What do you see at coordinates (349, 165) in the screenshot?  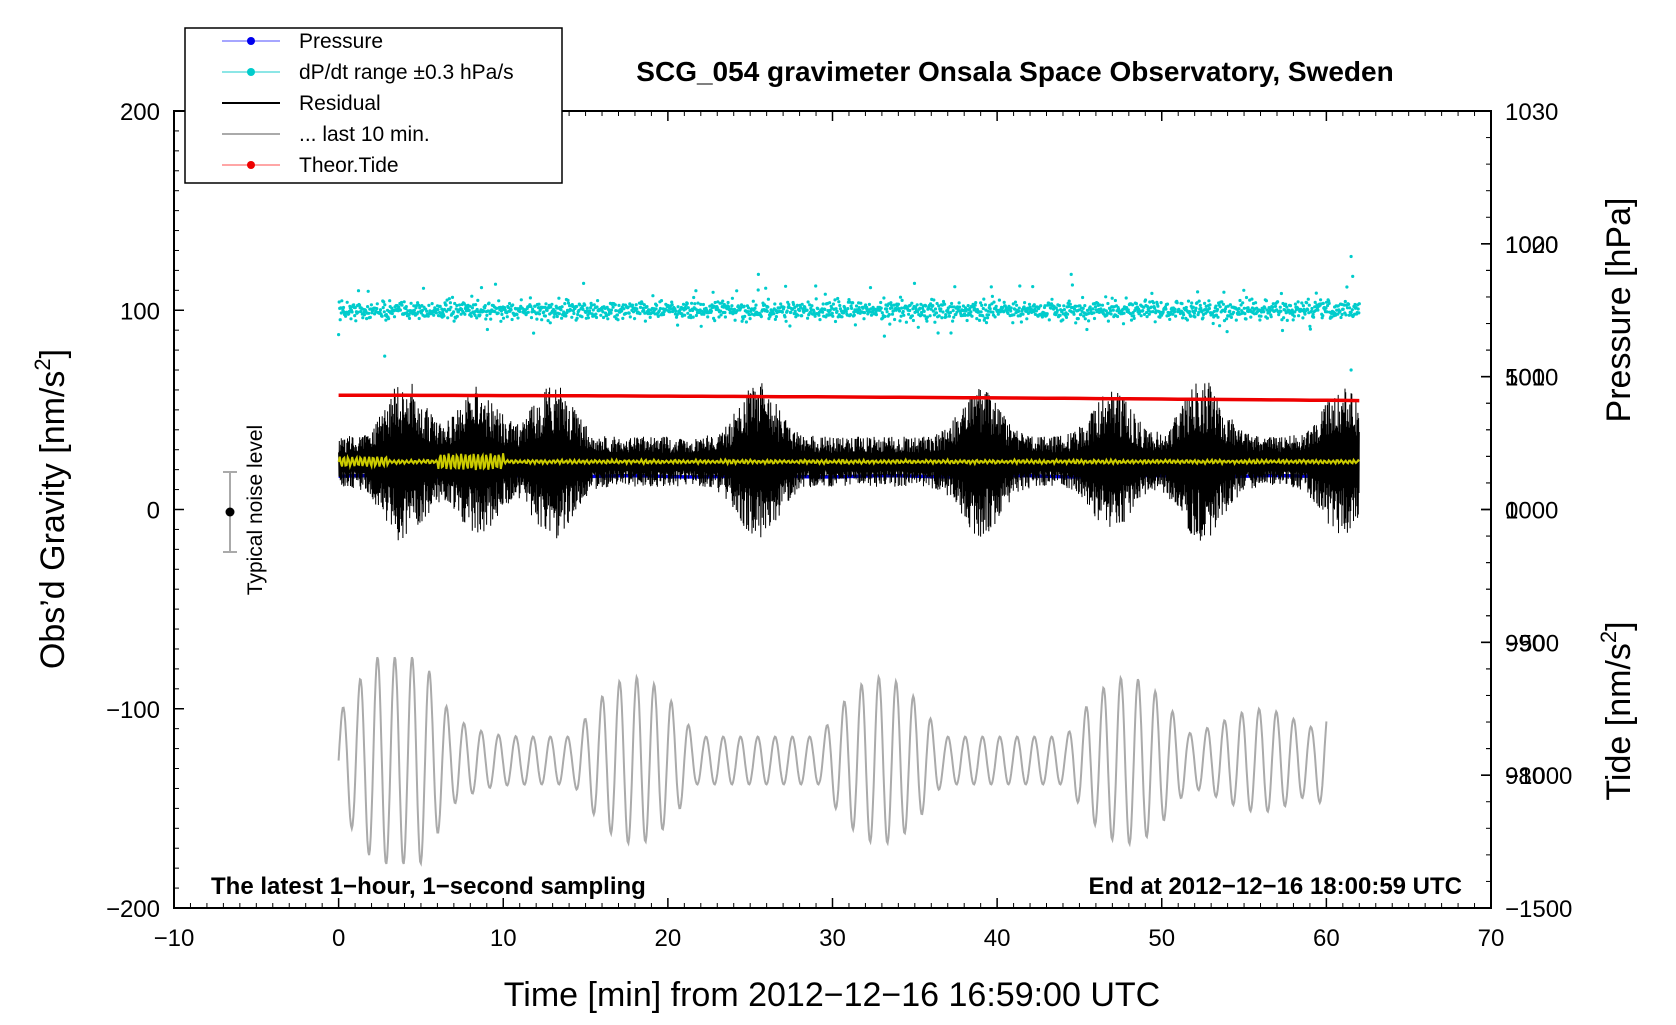 I see `legend-label-tide: Theor.Tide` at bounding box center [349, 165].